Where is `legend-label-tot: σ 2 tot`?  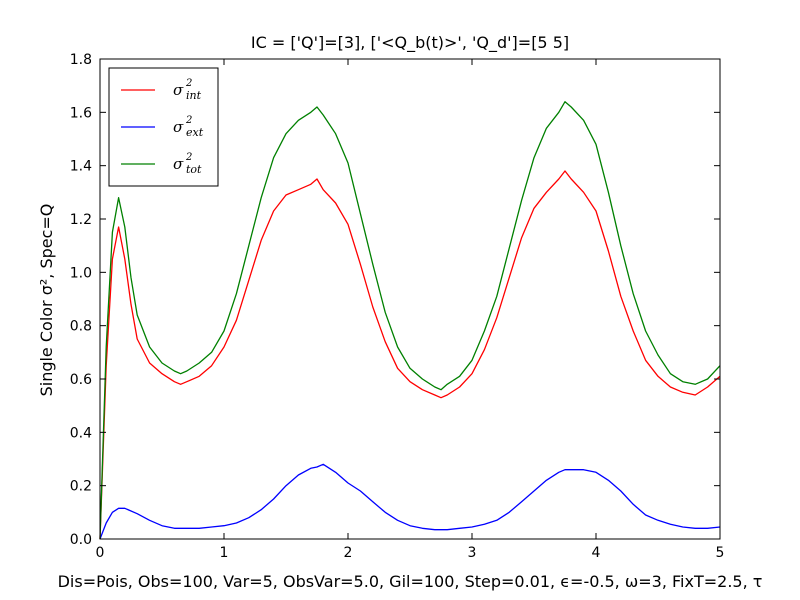 legend-label-tot: σ 2 tot is located at coordinates (187, 164).